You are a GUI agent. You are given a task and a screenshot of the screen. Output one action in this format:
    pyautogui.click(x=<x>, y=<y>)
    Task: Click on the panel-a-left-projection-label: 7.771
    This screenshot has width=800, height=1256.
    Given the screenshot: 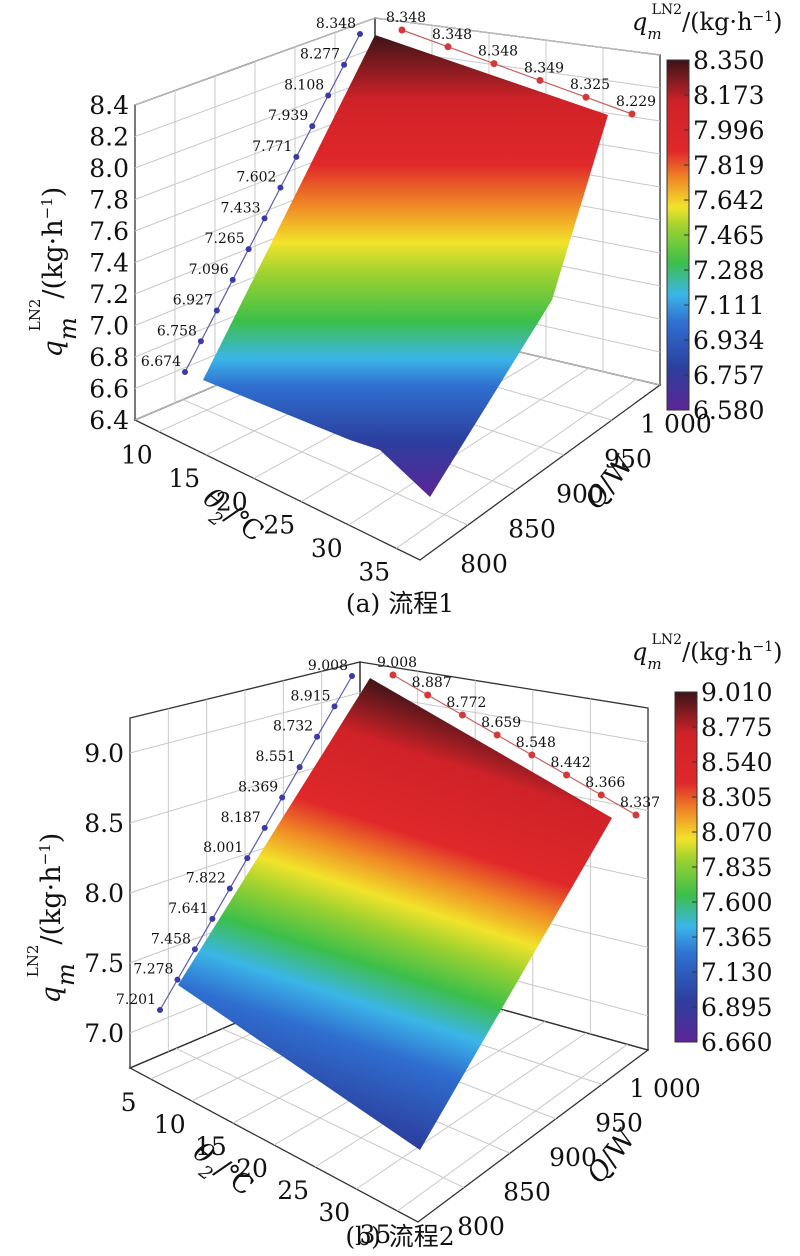 What is the action you would take?
    pyautogui.click(x=272, y=147)
    